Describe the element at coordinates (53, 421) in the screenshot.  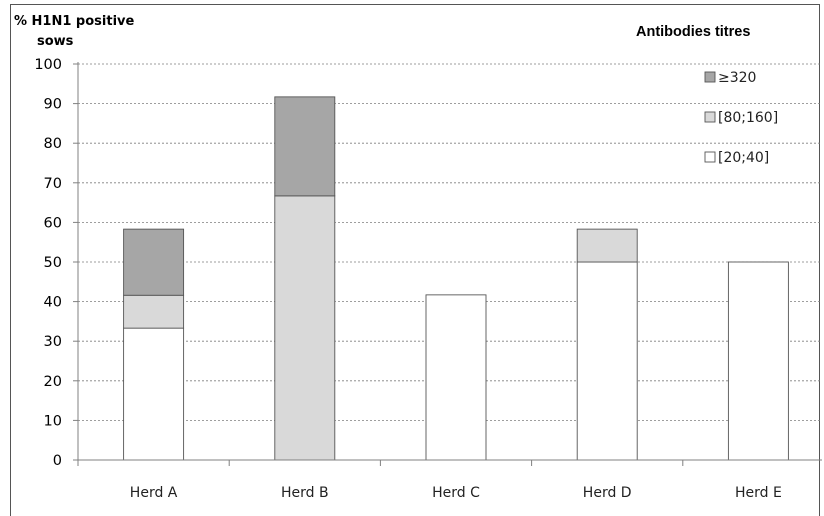
I see `y-tick-label: 10` at that location.